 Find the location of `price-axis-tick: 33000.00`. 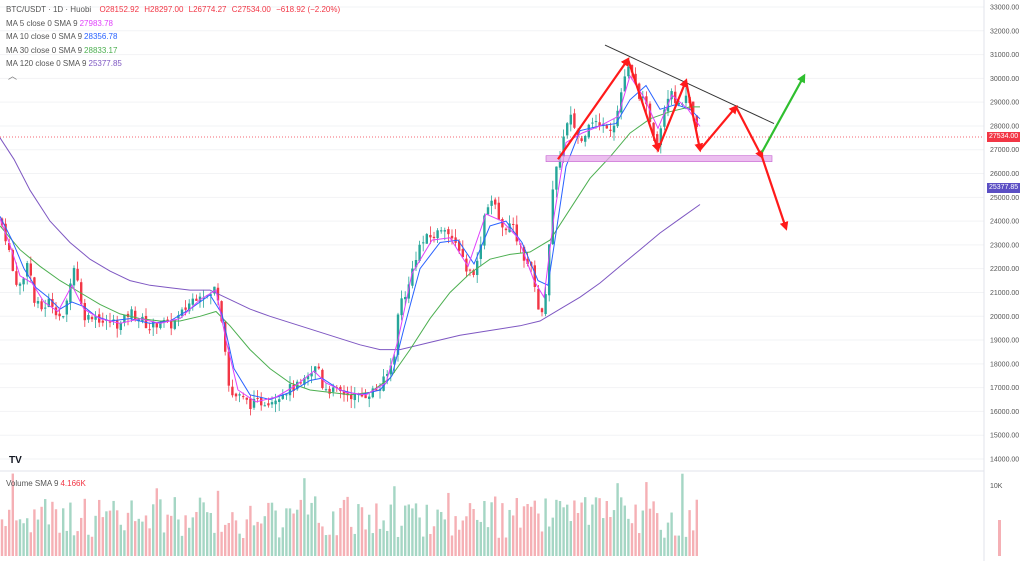

price-axis-tick: 33000.00 is located at coordinates (1004, 8).